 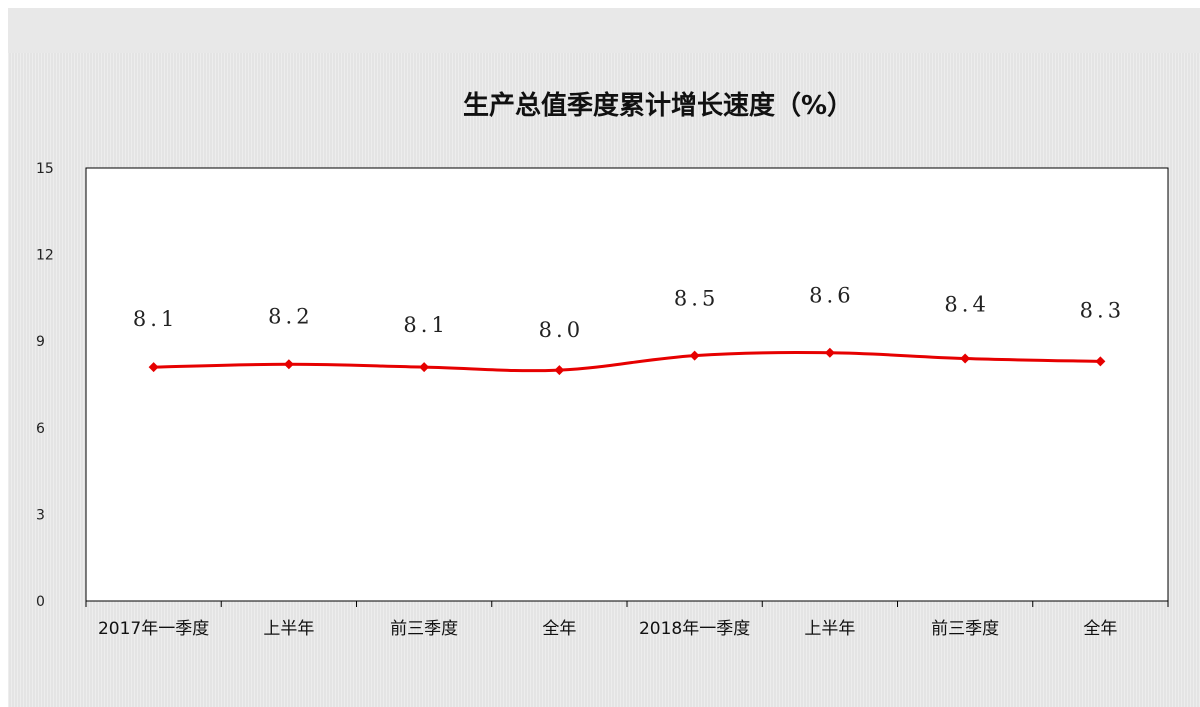 What do you see at coordinates (45, 385) in the screenshot?
I see `y-axis: 0 3 6 9 12 15` at bounding box center [45, 385].